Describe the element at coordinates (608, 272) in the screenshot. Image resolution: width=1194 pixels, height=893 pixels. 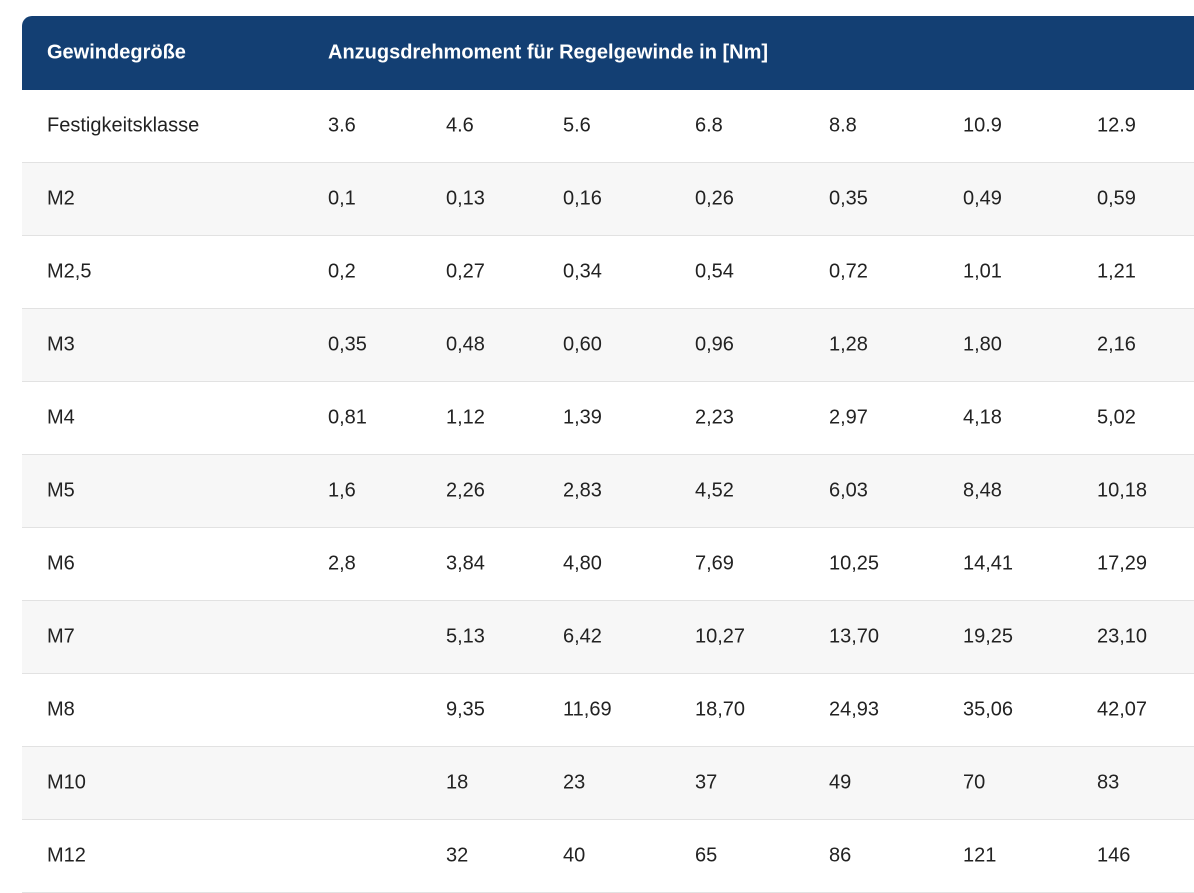
I see `table-row: M2,5 0,2 0,27 0,34 0,54 0,72 1,01 1,21` at that location.